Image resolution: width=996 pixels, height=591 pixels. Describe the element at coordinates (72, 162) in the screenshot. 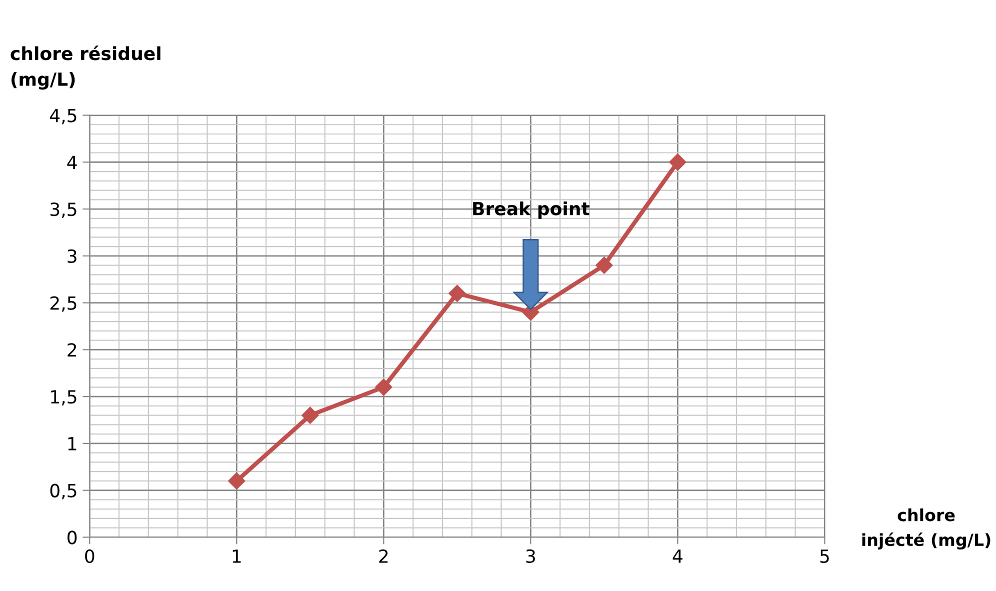

I see `y-tick-label: 4` at that location.